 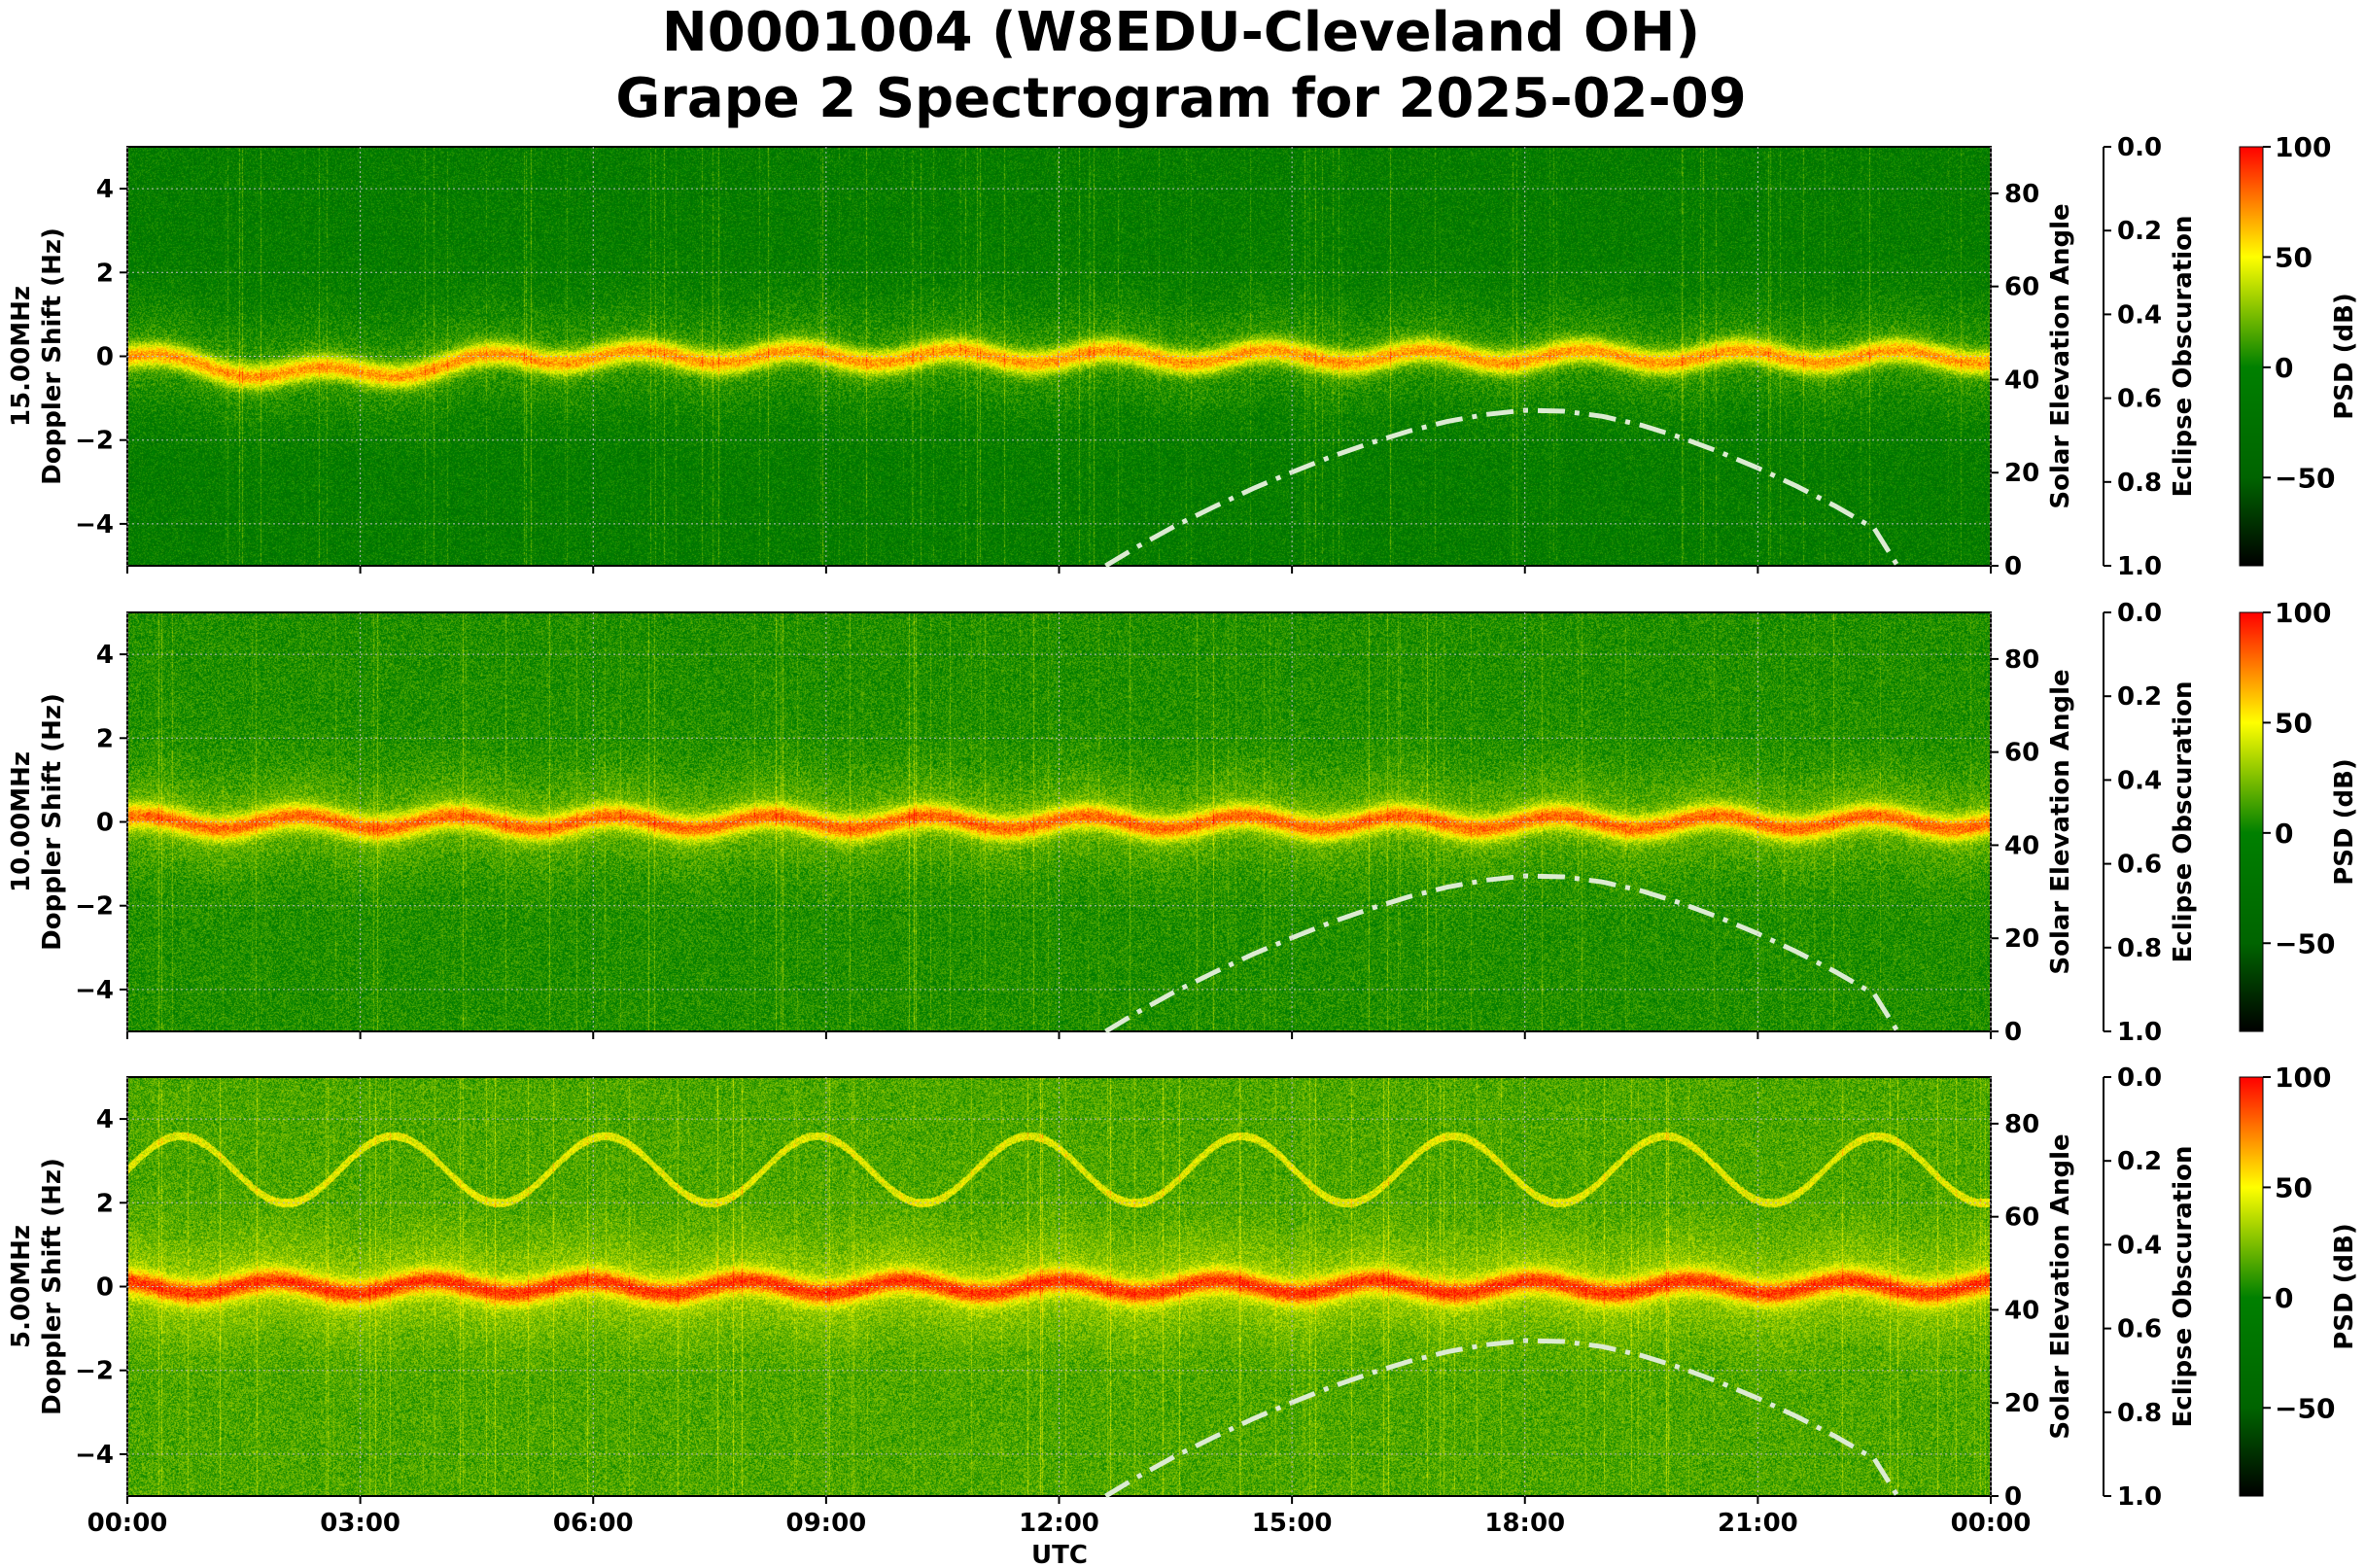 What do you see at coordinates (1181, 98) in the screenshot?
I see `title-line-2: Grape 2 Spectrogram for 2025-02-09` at bounding box center [1181, 98].